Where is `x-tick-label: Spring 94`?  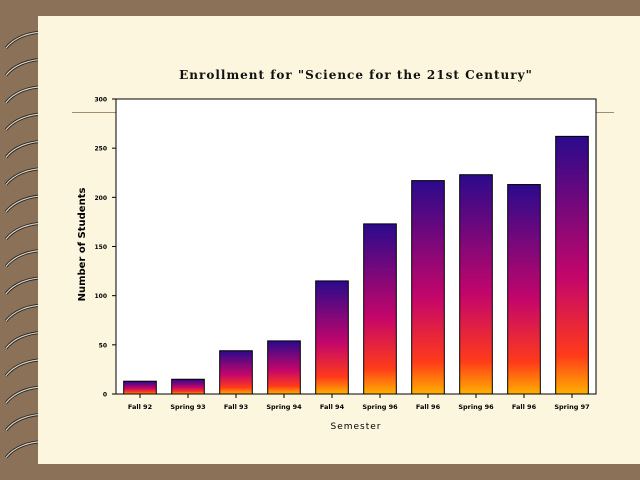 x-tick-label: Spring 94 is located at coordinates (284, 407).